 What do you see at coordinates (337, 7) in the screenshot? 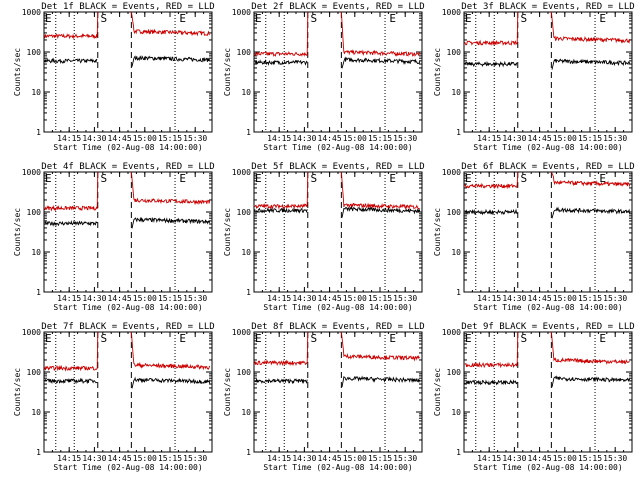
I see `panel-title: Det 2f BLACK = Events, RED = LLD` at bounding box center [337, 7].